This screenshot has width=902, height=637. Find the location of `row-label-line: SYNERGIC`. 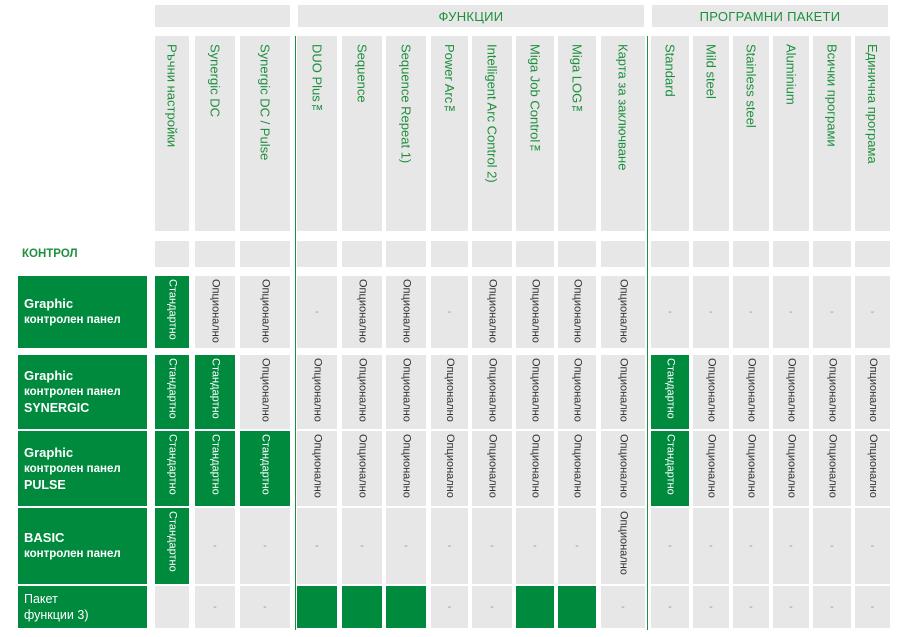

row-label-line: SYNERGIC is located at coordinates (57, 408).